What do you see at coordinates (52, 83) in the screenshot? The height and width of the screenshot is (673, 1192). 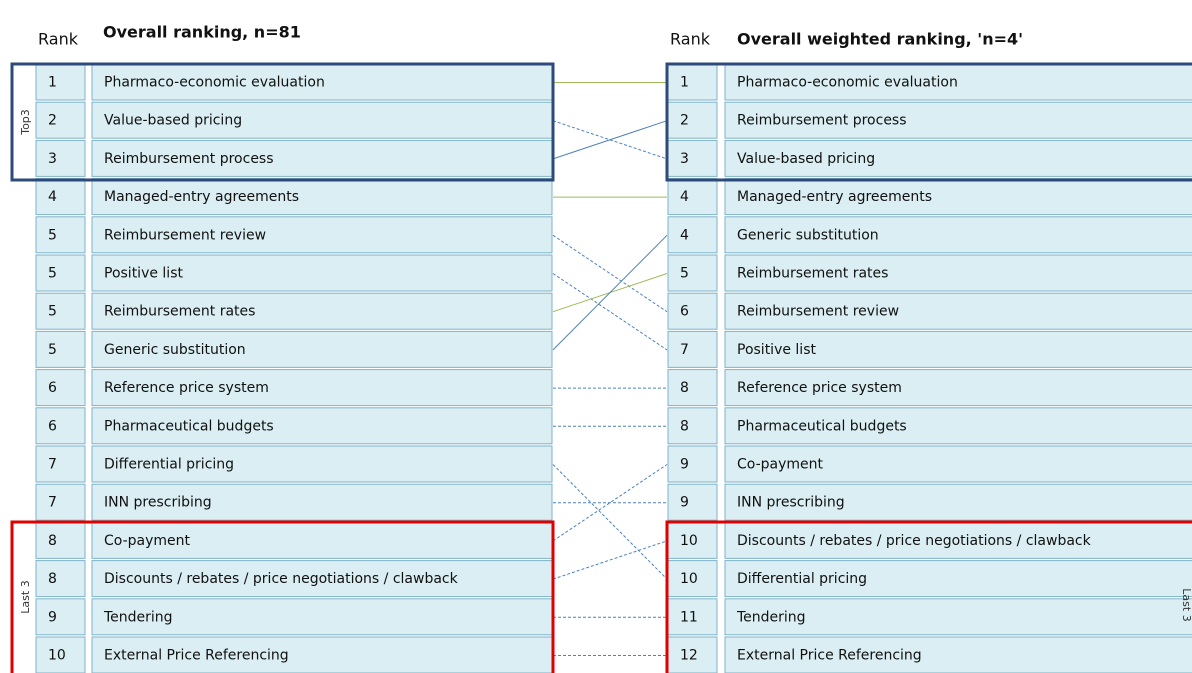 I see `rank: 1` at bounding box center [52, 83].